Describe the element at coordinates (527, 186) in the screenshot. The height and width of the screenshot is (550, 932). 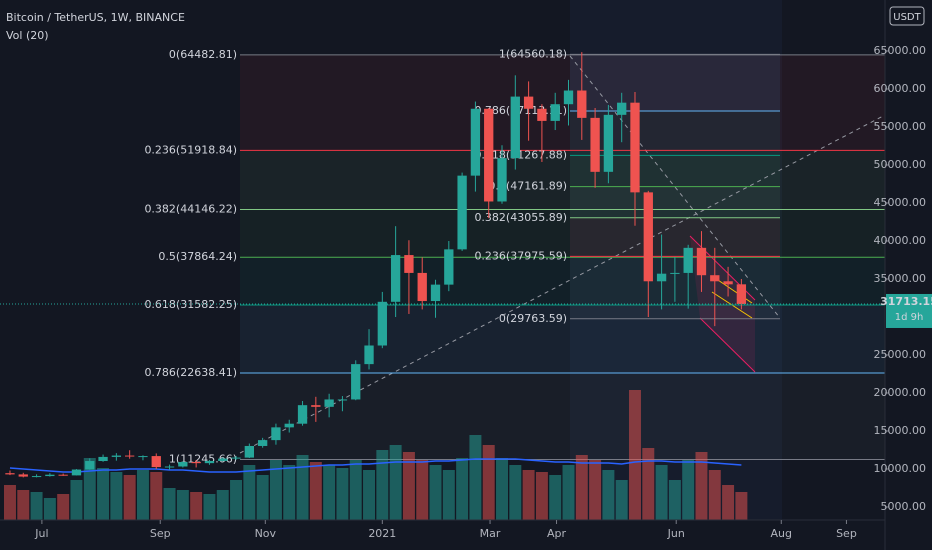
I see `fib-label: 0.5(47161.89)` at that location.